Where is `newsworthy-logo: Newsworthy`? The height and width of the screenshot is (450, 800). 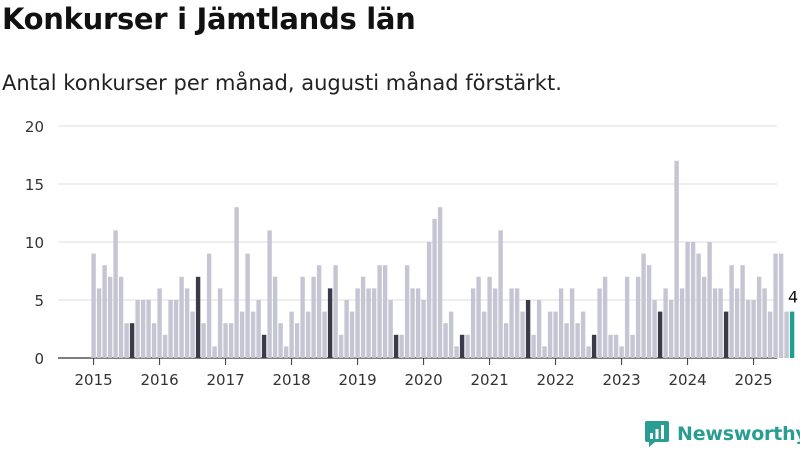 newsworthy-logo: Newsworthy is located at coordinates (722, 434).